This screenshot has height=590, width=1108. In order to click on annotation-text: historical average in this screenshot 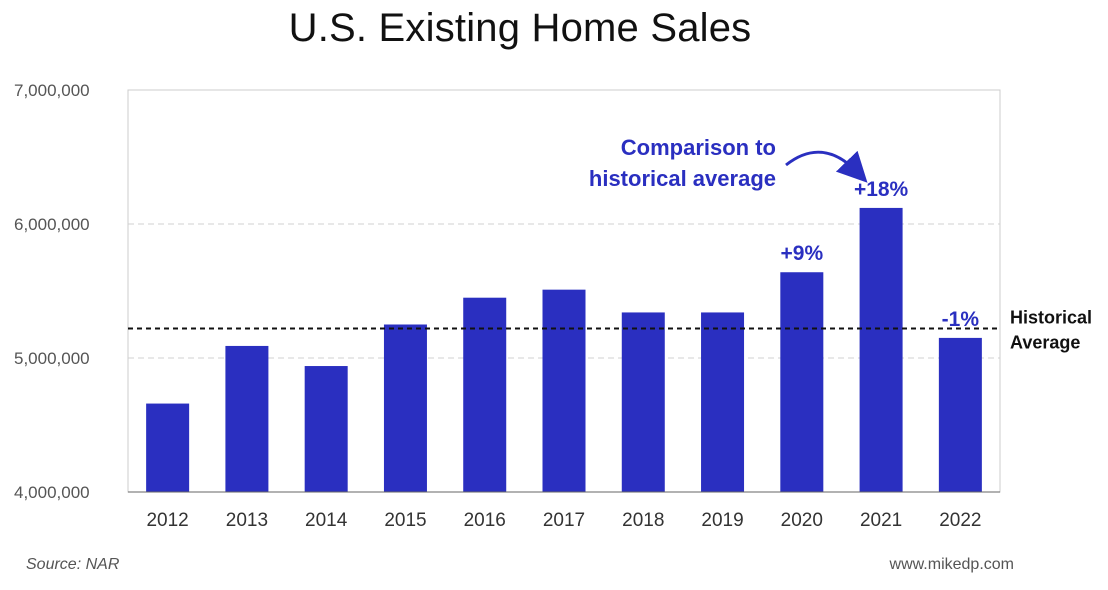, I will do `click(682, 178)`.